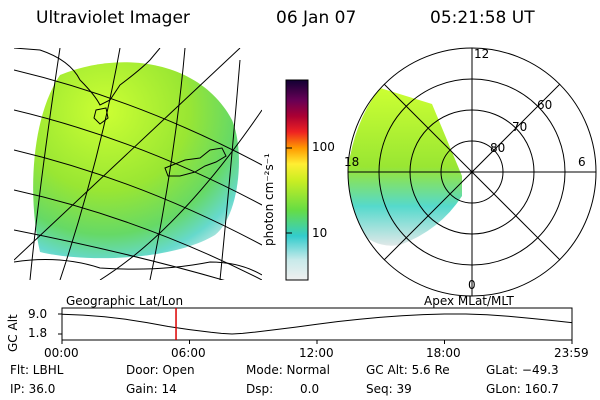  Describe the element at coordinates (188, 353) in the screenshot. I see `x-tick-0600: 06:00` at that location.